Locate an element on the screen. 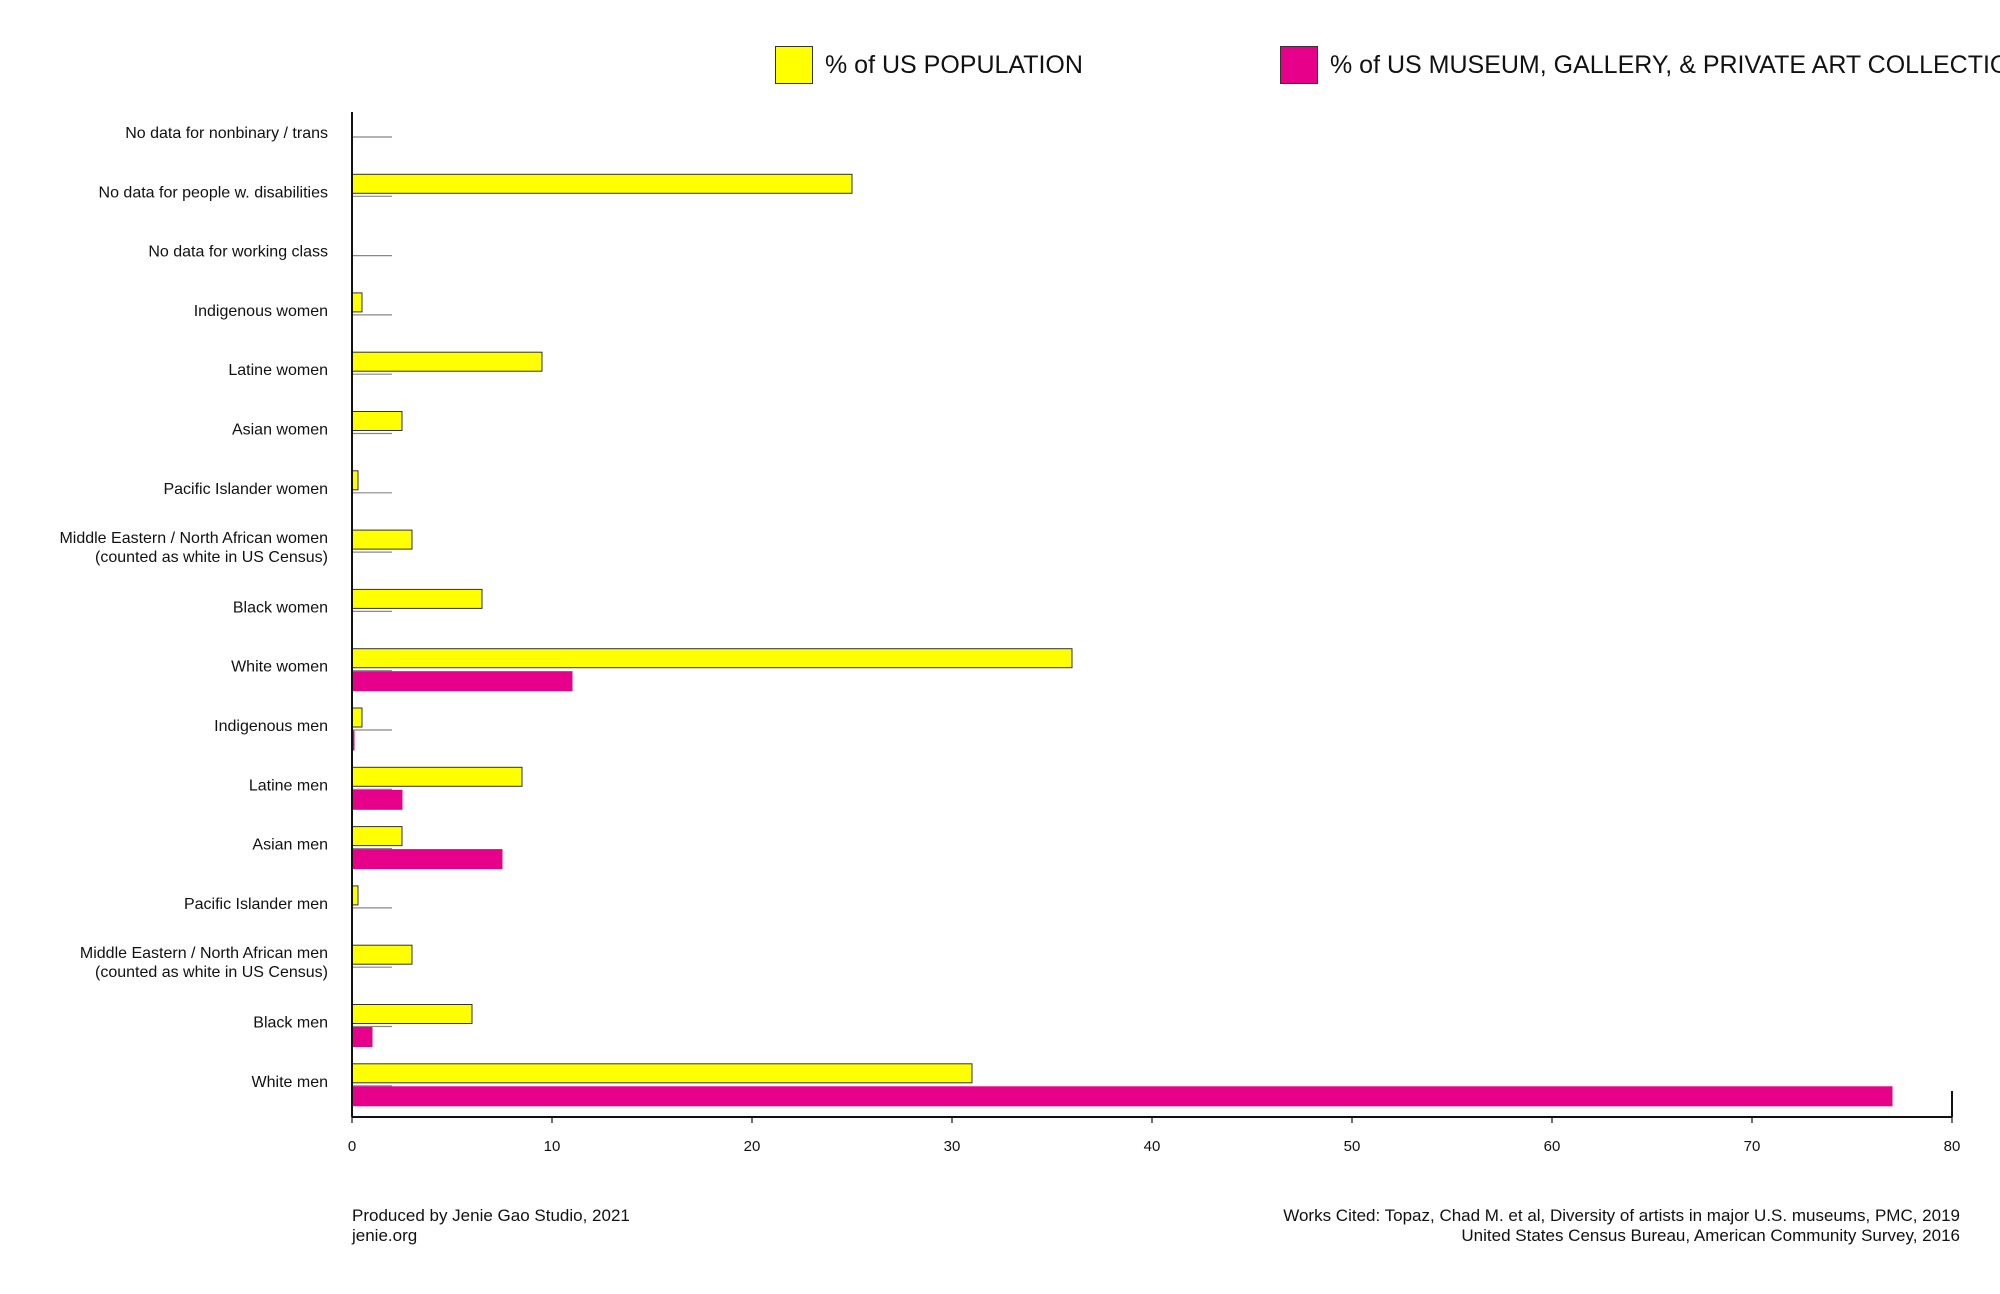 This screenshot has height=1294, width=2000. legend-swatch-collections is located at coordinates (1299, 65).